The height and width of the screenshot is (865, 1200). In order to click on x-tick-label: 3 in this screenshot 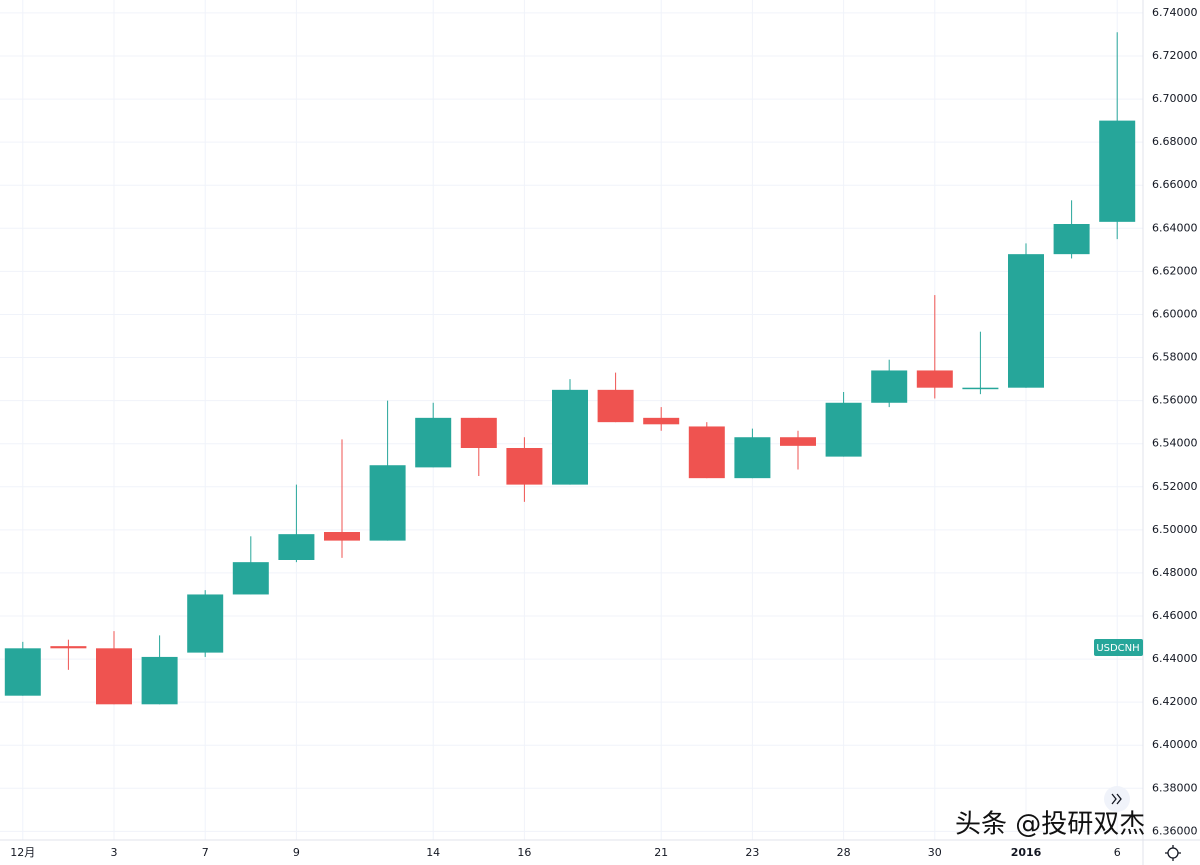, I will do `click(114, 852)`.